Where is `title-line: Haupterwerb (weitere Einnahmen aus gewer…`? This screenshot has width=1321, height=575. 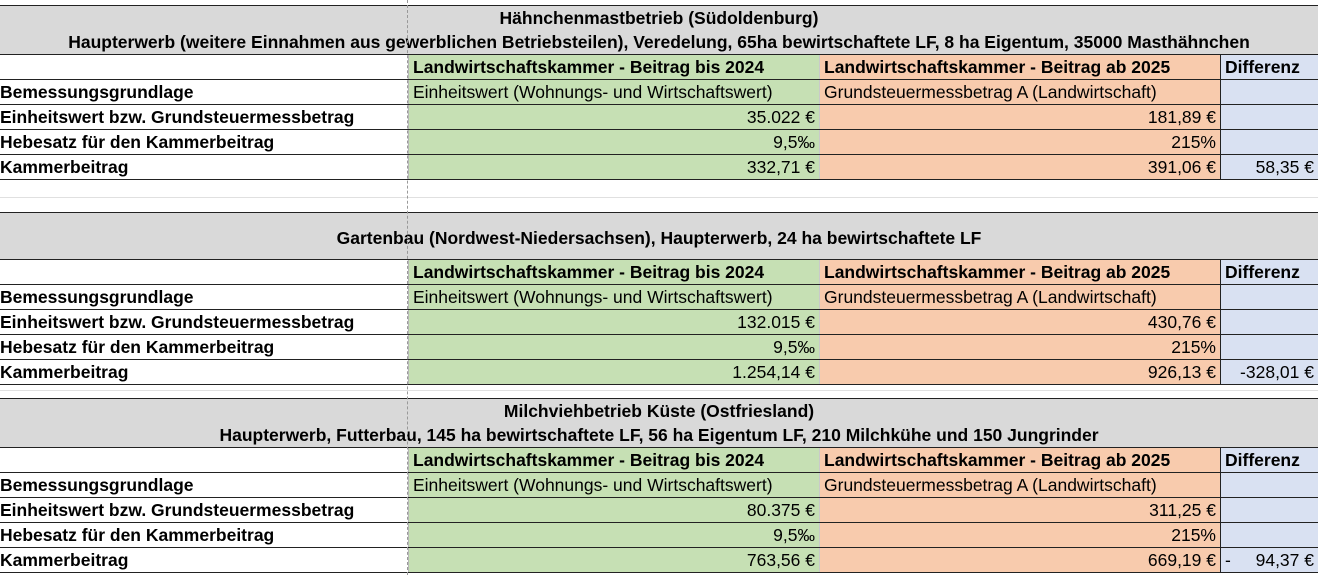
title-line: Haupterwerb (weitere Einnahmen aus gewer… is located at coordinates (659, 42).